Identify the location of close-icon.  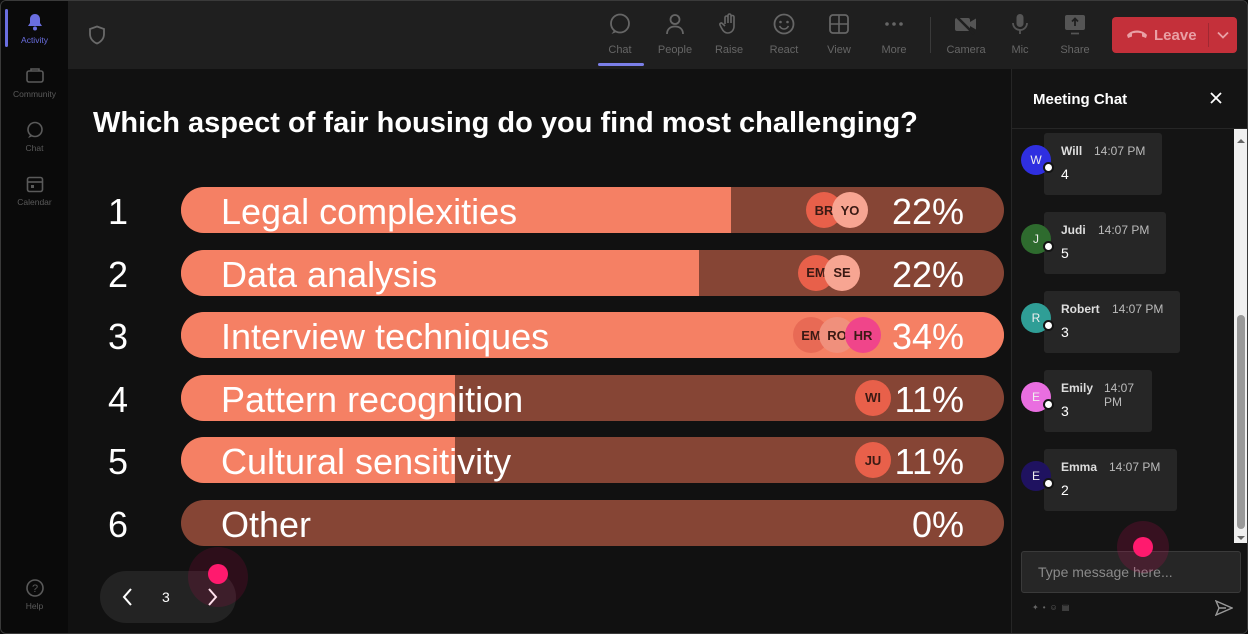
(1216, 100).